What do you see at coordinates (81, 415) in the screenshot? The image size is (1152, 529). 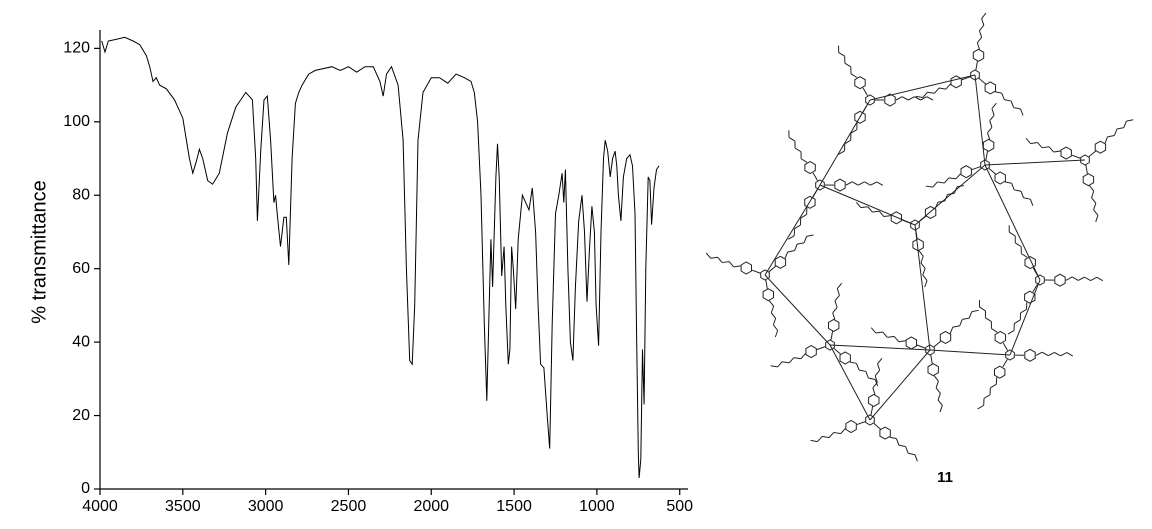 I see `y-tick-label: 20` at bounding box center [81, 415].